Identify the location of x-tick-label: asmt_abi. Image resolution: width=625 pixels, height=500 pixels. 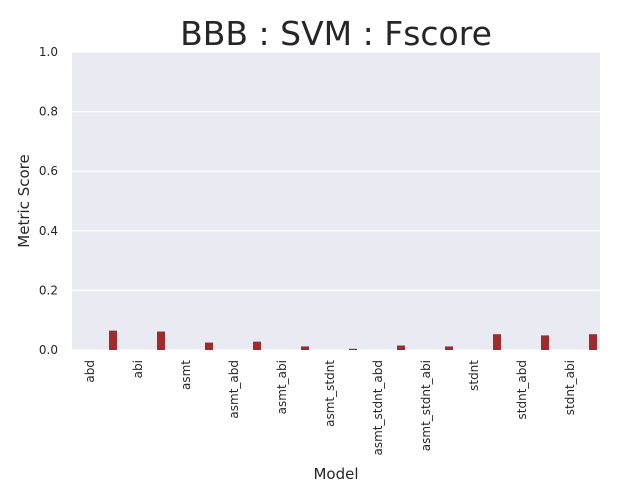
(282, 387).